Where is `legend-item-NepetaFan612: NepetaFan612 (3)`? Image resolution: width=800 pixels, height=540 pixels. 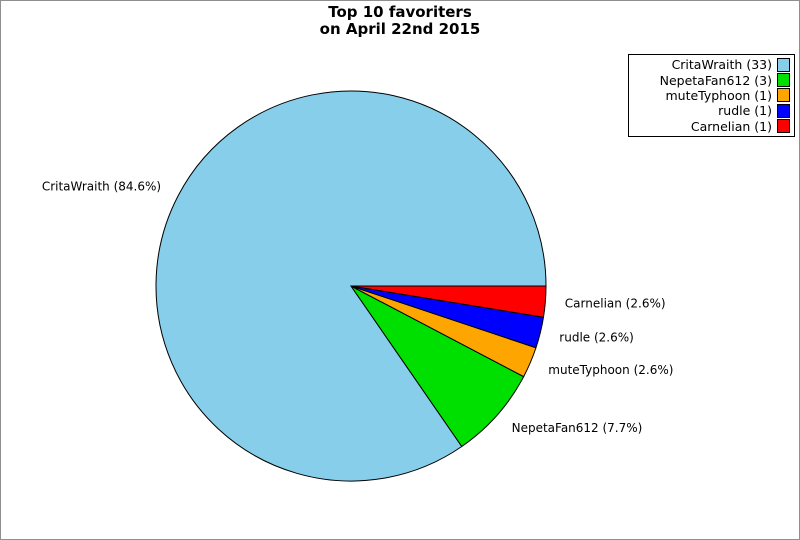
legend-item-NepetaFan612: NepetaFan612 (3) is located at coordinates (710, 80).